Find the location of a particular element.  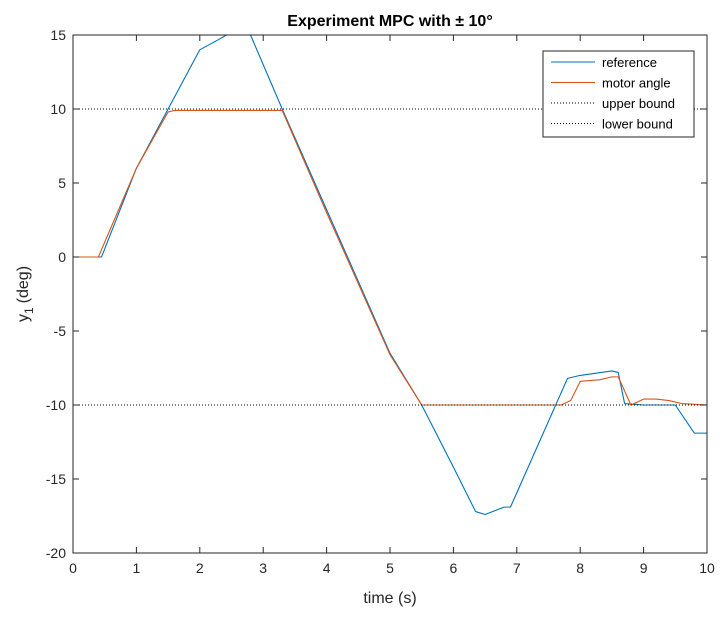

legend-box is located at coordinates (618, 94).